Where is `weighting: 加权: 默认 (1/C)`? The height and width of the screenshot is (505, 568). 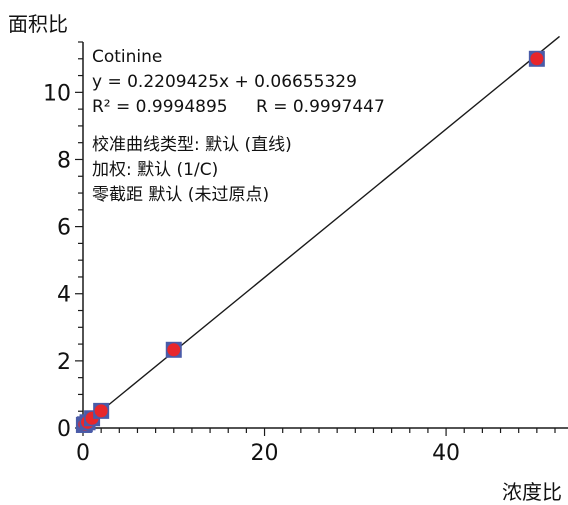
weighting: 加权: 默认 (1/C) is located at coordinates (155, 170).